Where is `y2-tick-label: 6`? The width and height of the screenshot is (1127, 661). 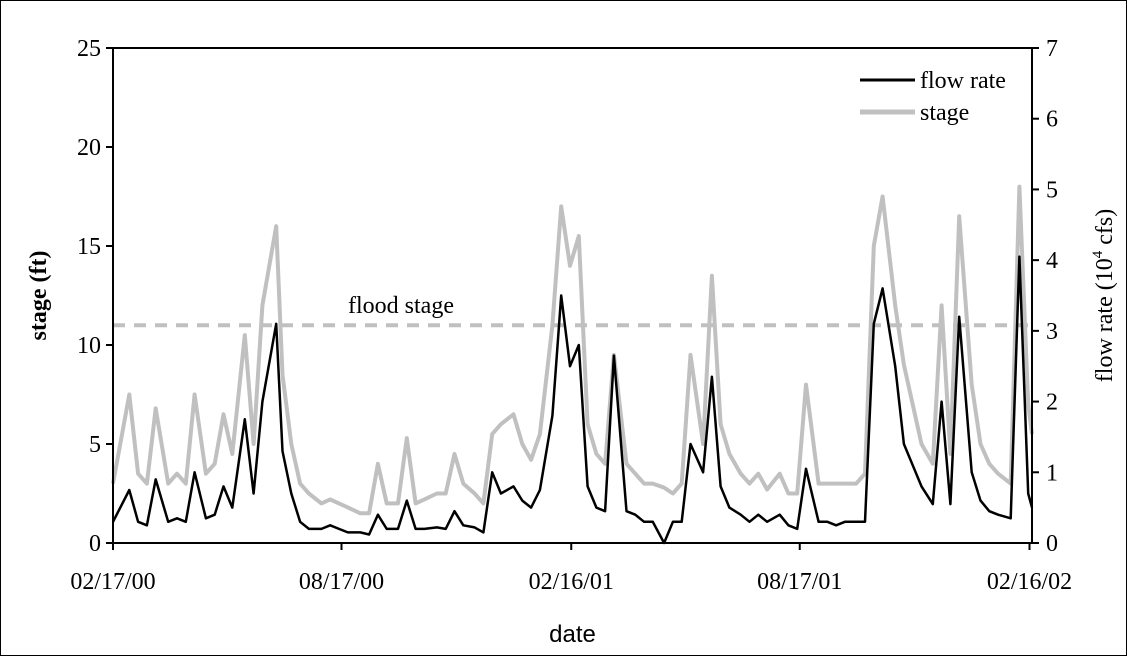 y2-tick-label: 6 is located at coordinates (1052, 120).